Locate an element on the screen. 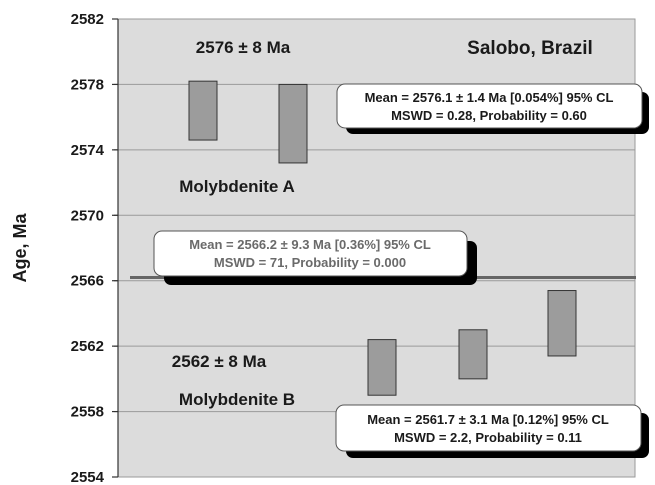 This screenshot has height=485, width=655. age-label-b: 2562 ± 8 Ma is located at coordinates (219, 361).